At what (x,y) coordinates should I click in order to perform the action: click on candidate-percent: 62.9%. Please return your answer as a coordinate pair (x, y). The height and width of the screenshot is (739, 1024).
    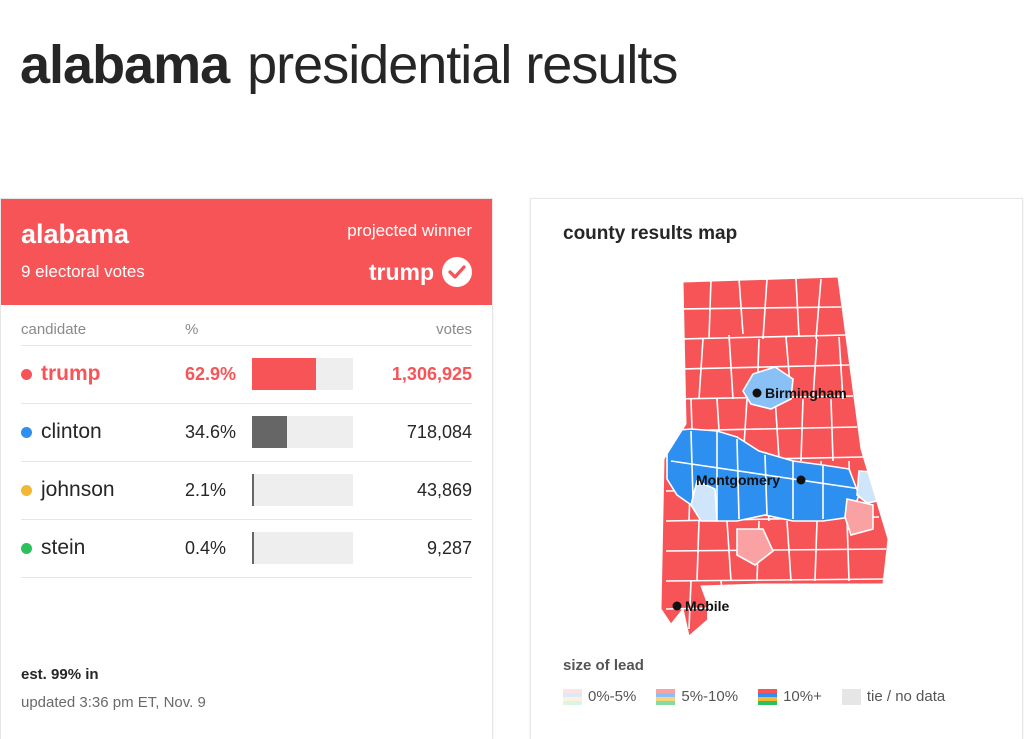
    Looking at the image, I should click on (211, 374).